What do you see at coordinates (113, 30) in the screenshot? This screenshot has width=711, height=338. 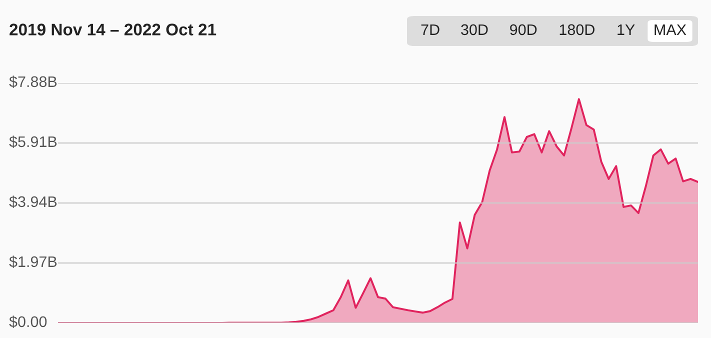 I see `chart-title: 2019 Nov 14 – 2022 Oct 21` at bounding box center [113, 30].